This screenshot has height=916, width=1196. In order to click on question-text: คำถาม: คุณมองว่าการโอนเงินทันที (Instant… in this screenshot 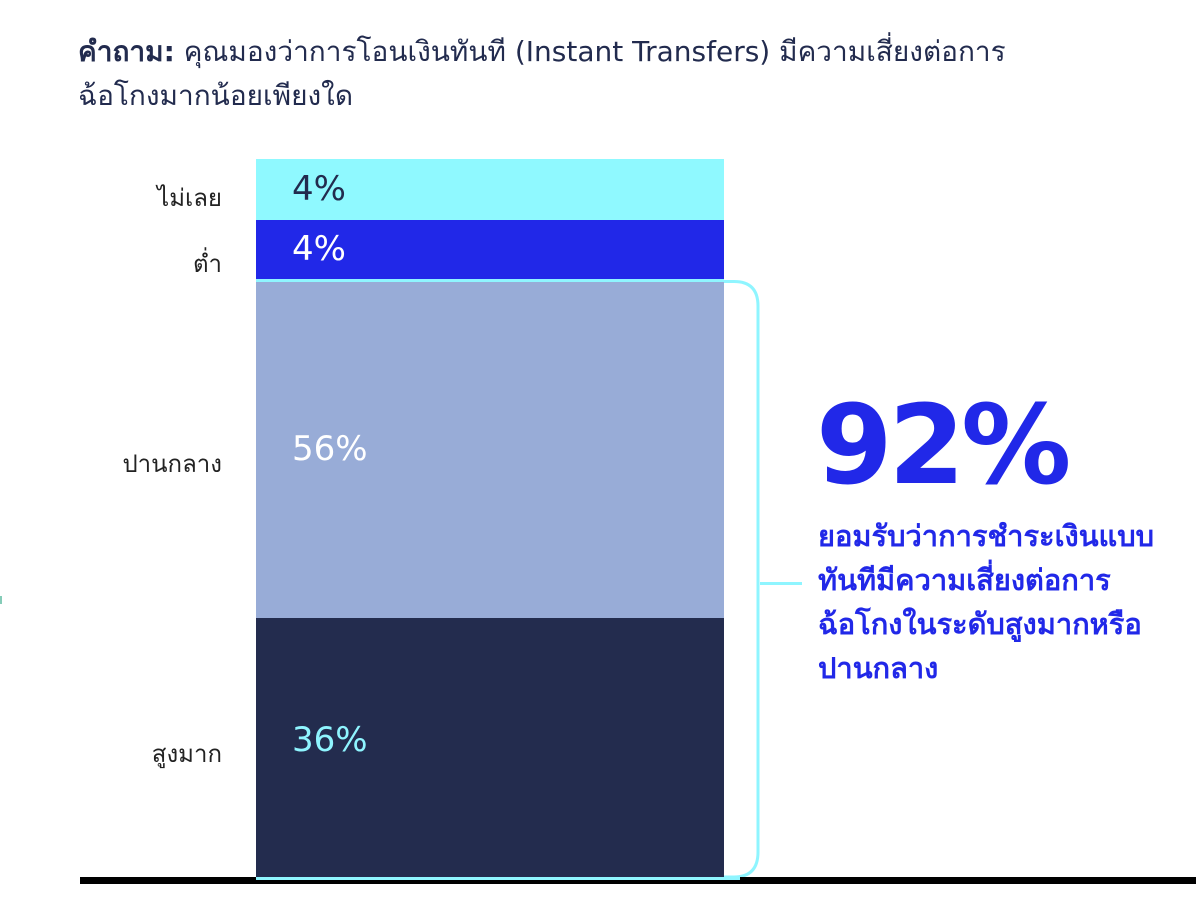, I will do `click(578, 74)`.